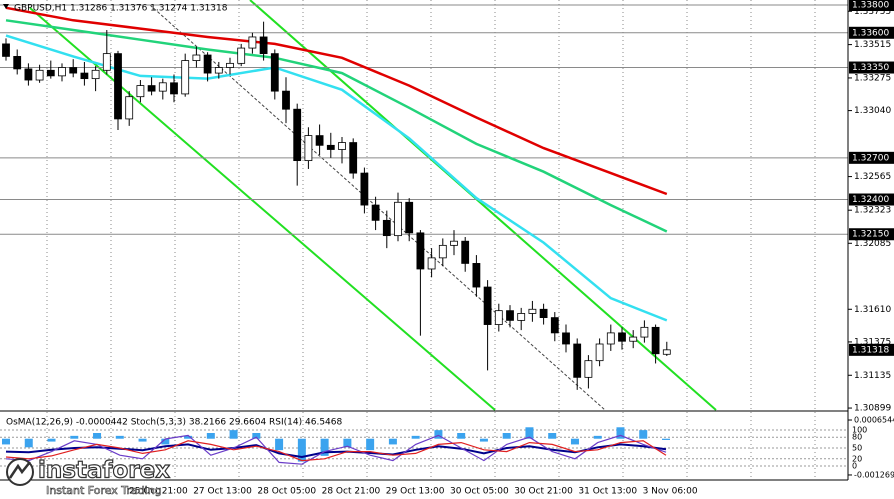 Image resolution: width=894 pixels, height=499 pixels. Describe the element at coordinates (104, 471) in the screenshot. I see `watermark-brand: instaforex` at that location.